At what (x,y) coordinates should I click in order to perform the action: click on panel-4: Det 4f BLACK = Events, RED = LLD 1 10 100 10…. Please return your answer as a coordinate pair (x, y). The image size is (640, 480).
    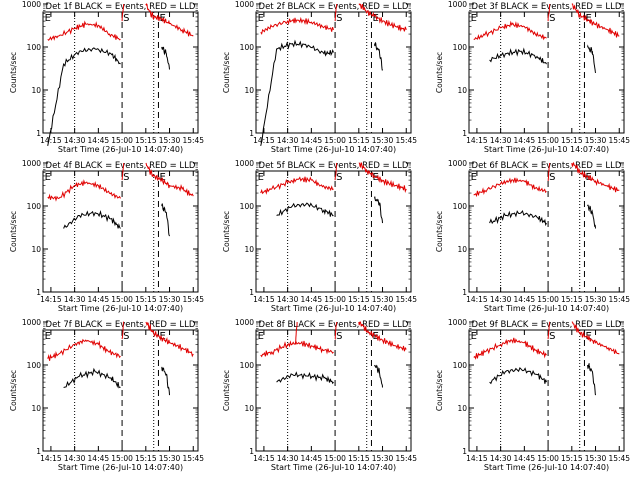
    Looking at the image, I should click on (106, 236).